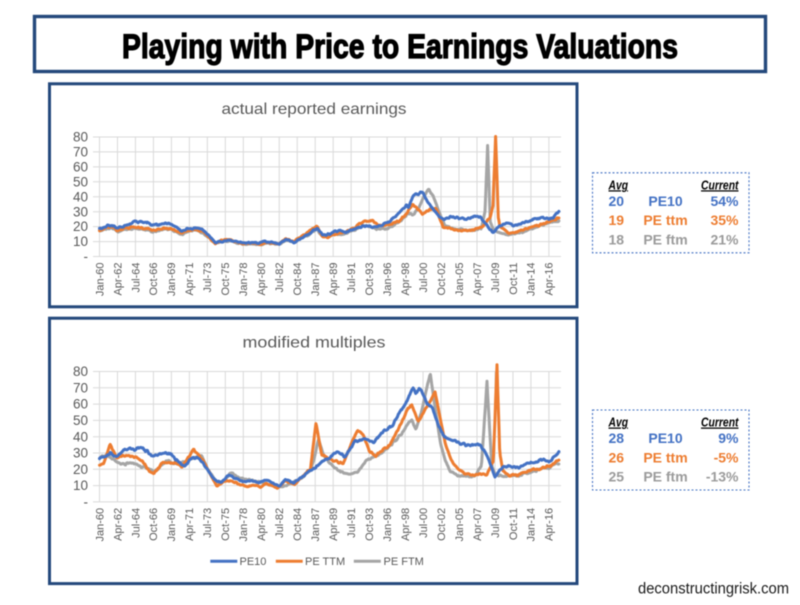 The height and width of the screenshot is (605, 800). What do you see at coordinates (617, 457) in the screenshot?
I see `svg-text: 26` at bounding box center [617, 457].